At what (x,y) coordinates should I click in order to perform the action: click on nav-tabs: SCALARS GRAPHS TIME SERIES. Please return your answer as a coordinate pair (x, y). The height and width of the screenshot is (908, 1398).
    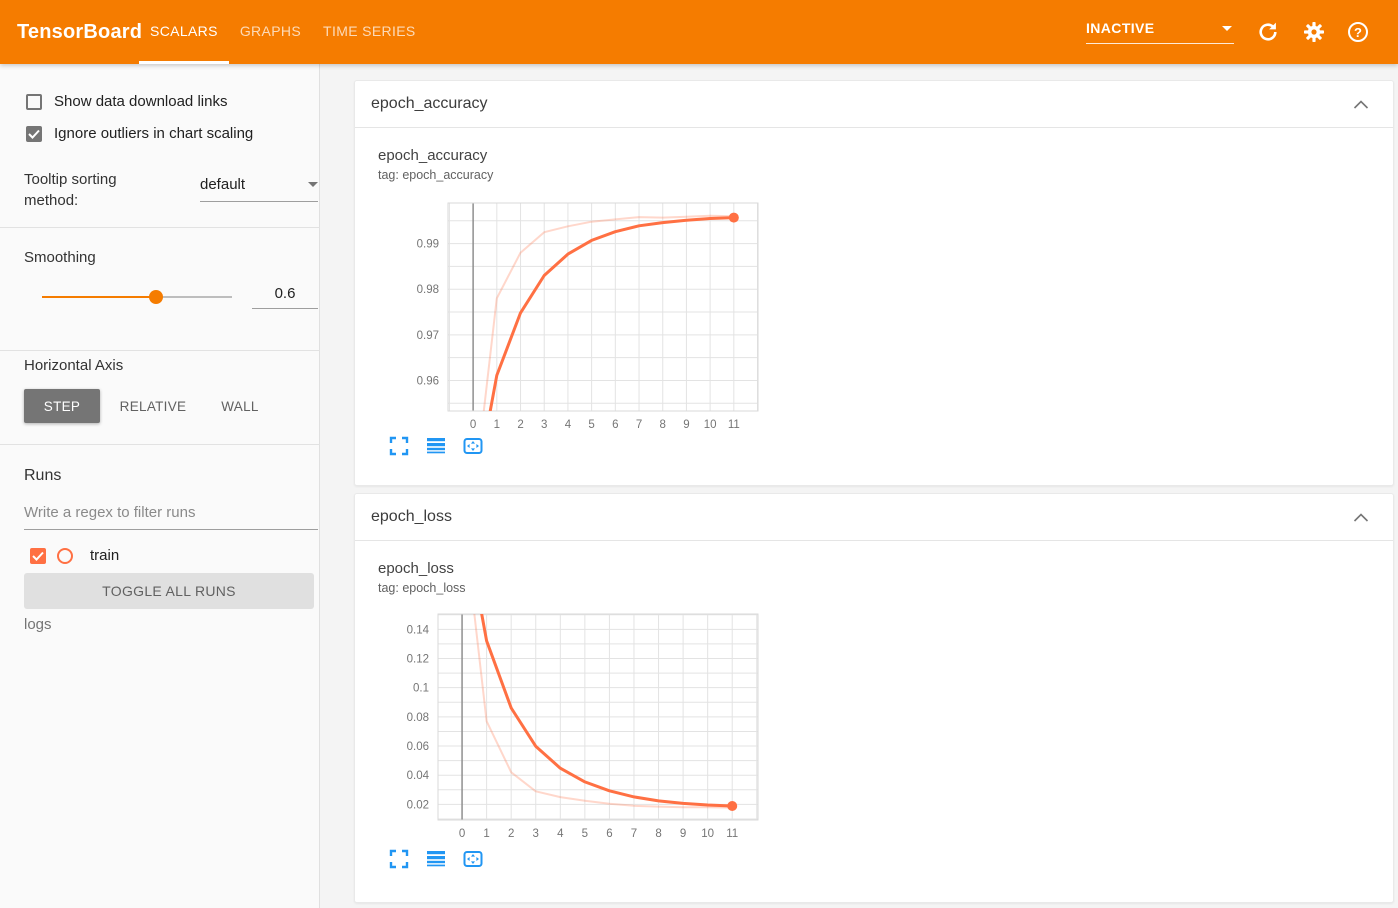
    Looking at the image, I should click on (283, 32).